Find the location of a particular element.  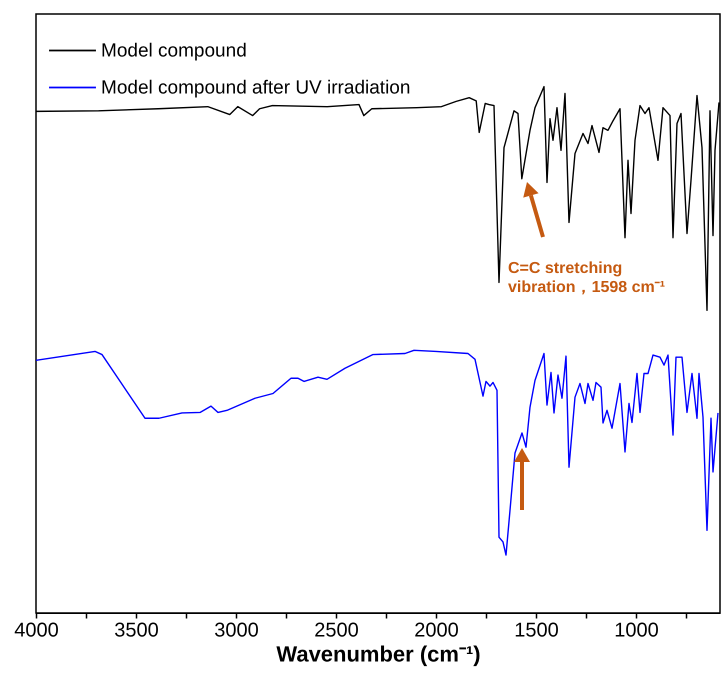

annotation: C=C stretching vibration，1598 cm⁻¹ is located at coordinates (587, 278).